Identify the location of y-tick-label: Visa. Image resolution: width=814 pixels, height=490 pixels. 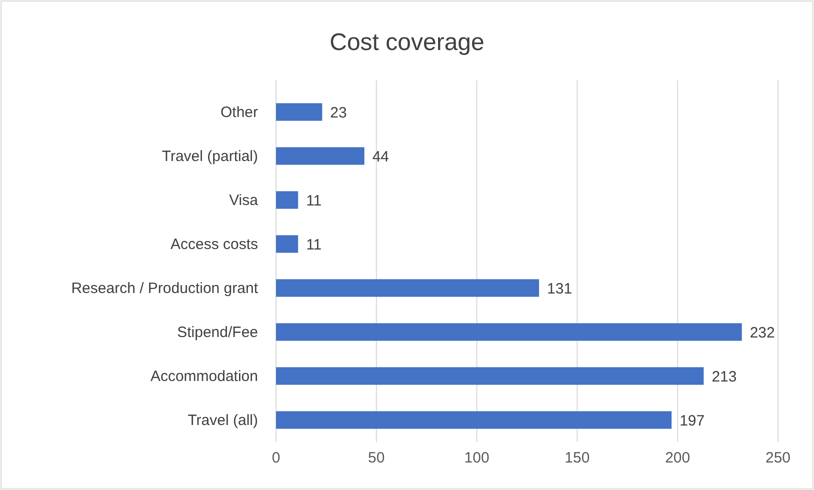
(244, 200).